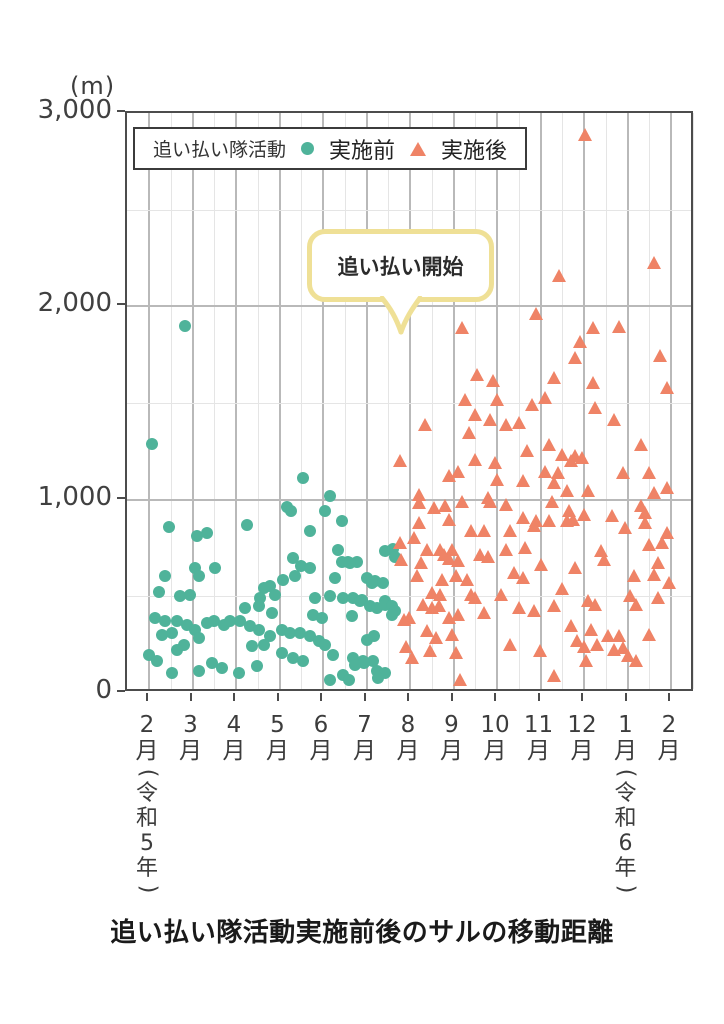  I want to click on x-year-label-char: 令, so click(625, 793).